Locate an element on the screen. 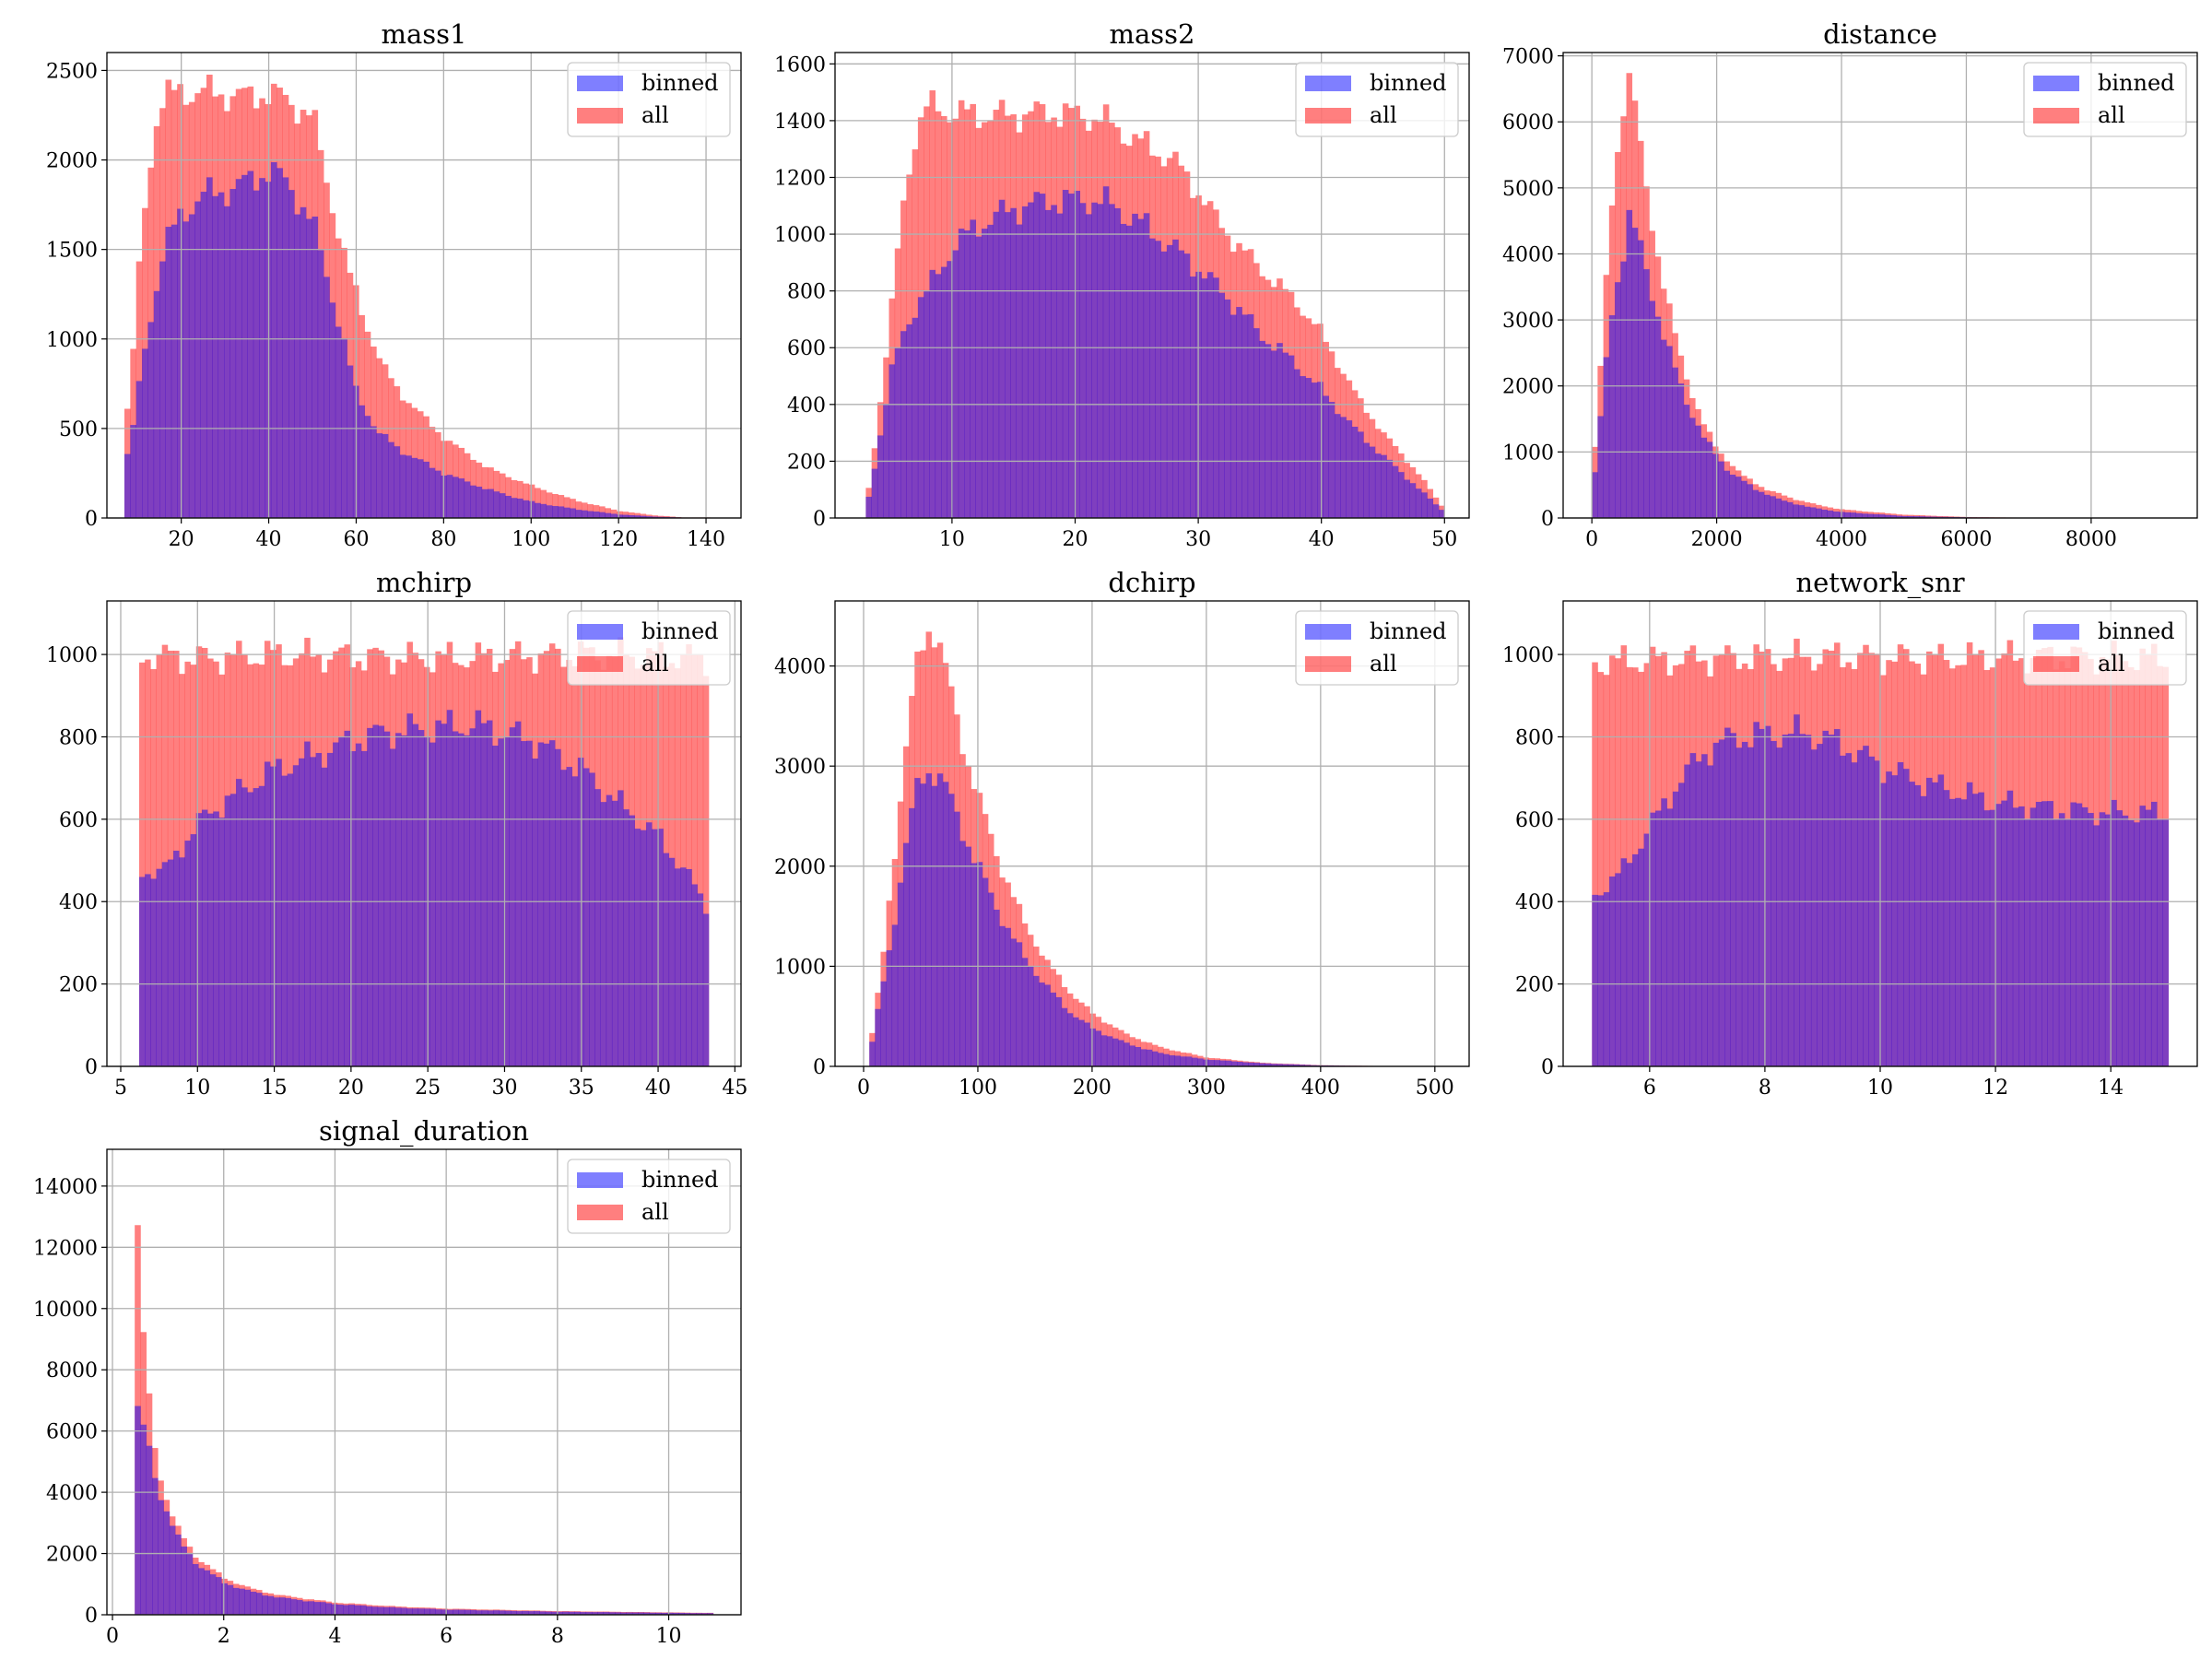  y-tick-label: 0 is located at coordinates (91, 1616).